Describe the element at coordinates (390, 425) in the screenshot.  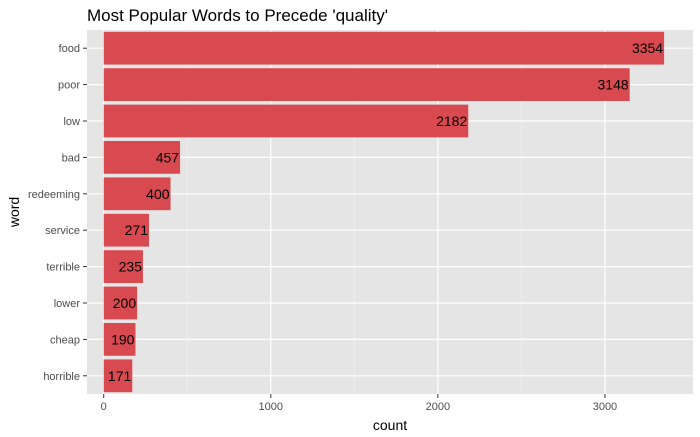
I see `x-axis-title: count` at that location.